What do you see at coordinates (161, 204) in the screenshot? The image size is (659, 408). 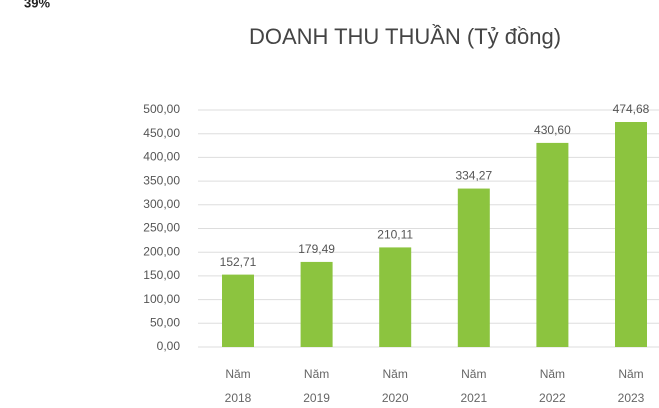 I see `y-tick-label: 300,00` at bounding box center [161, 204].